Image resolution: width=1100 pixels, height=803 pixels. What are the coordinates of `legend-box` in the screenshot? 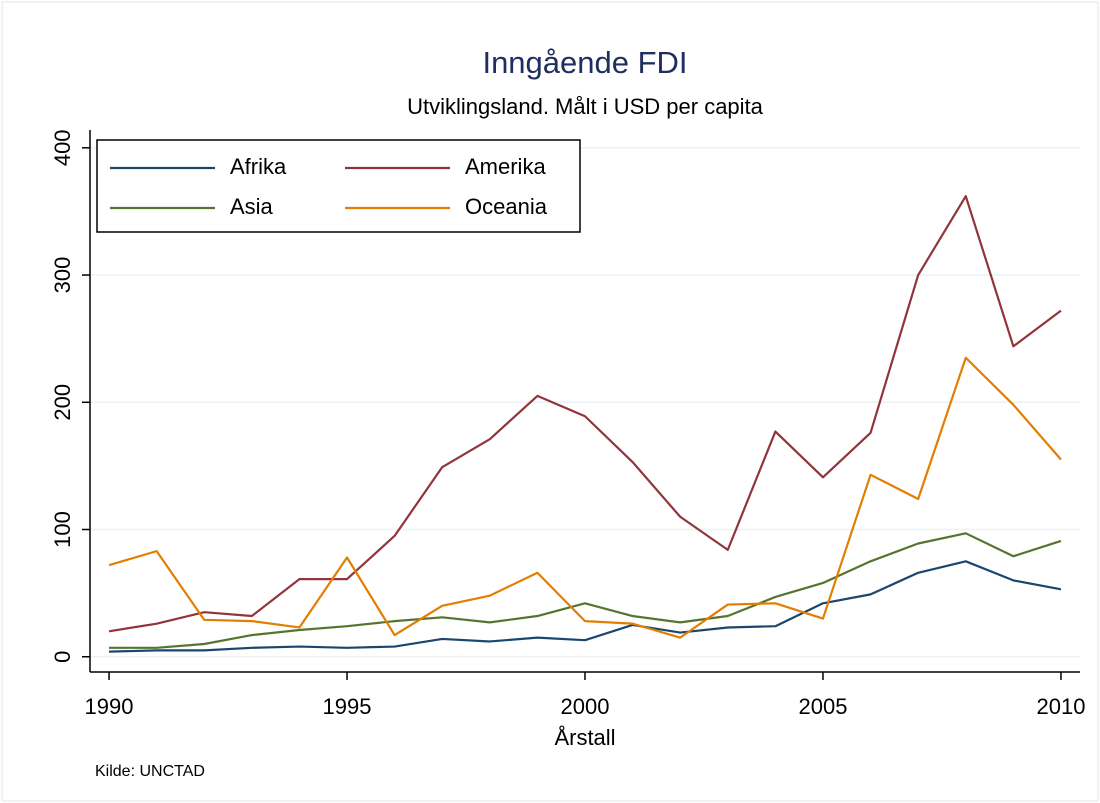 It's located at (338, 186).